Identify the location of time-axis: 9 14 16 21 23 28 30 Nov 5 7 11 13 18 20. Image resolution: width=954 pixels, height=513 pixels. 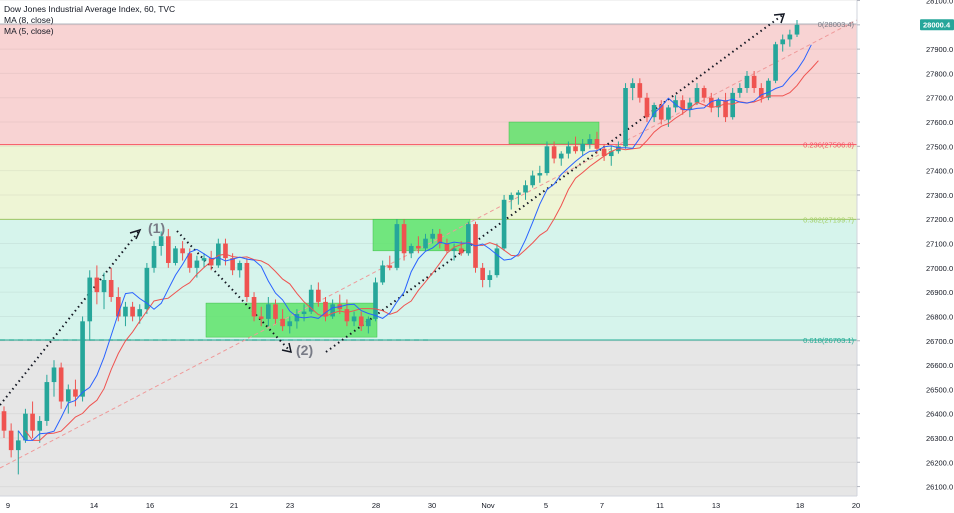
(477, 504).